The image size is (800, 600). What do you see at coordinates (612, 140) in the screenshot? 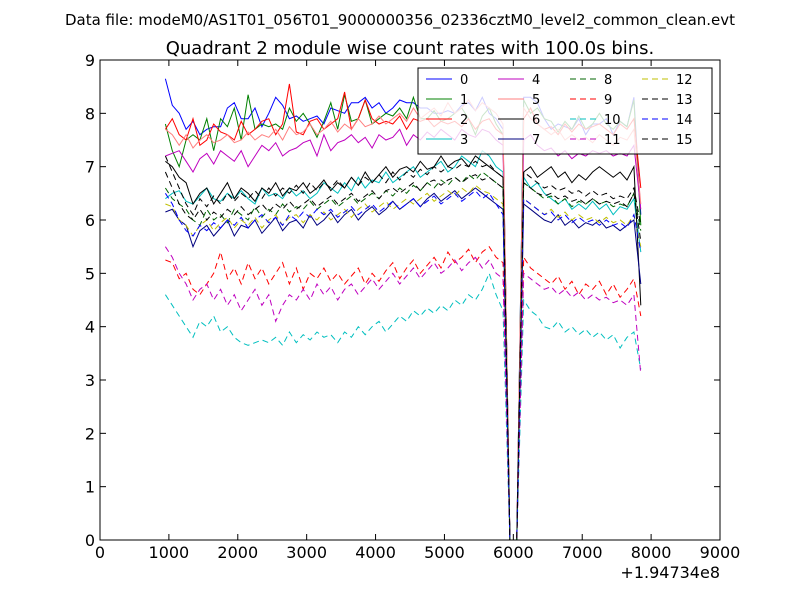
I see `legend-label-11: 11` at bounding box center [612, 140].